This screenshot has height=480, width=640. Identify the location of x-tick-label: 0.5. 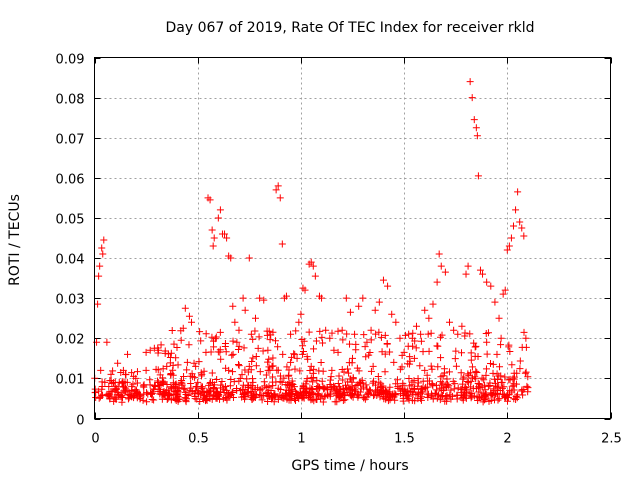
(198, 439).